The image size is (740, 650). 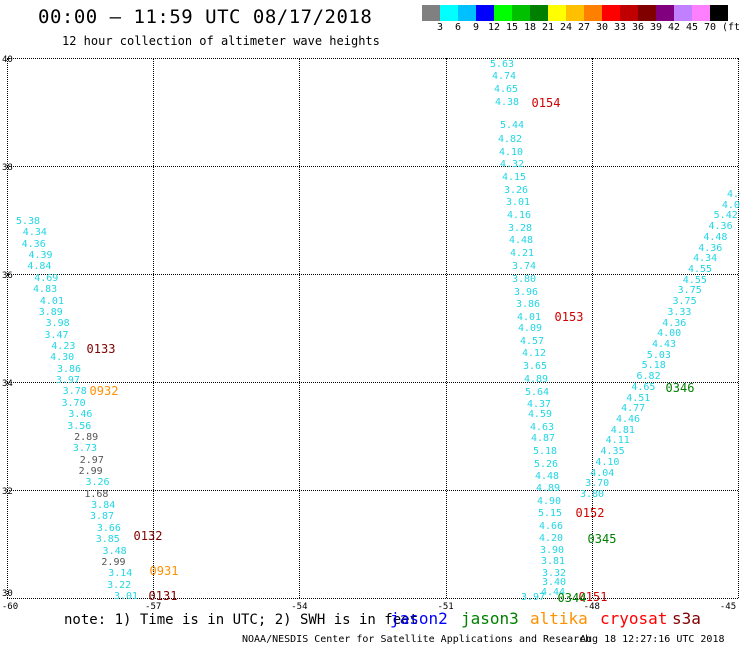 I want to click on satellite-legend-jason2: jason2, so click(x=419, y=618).